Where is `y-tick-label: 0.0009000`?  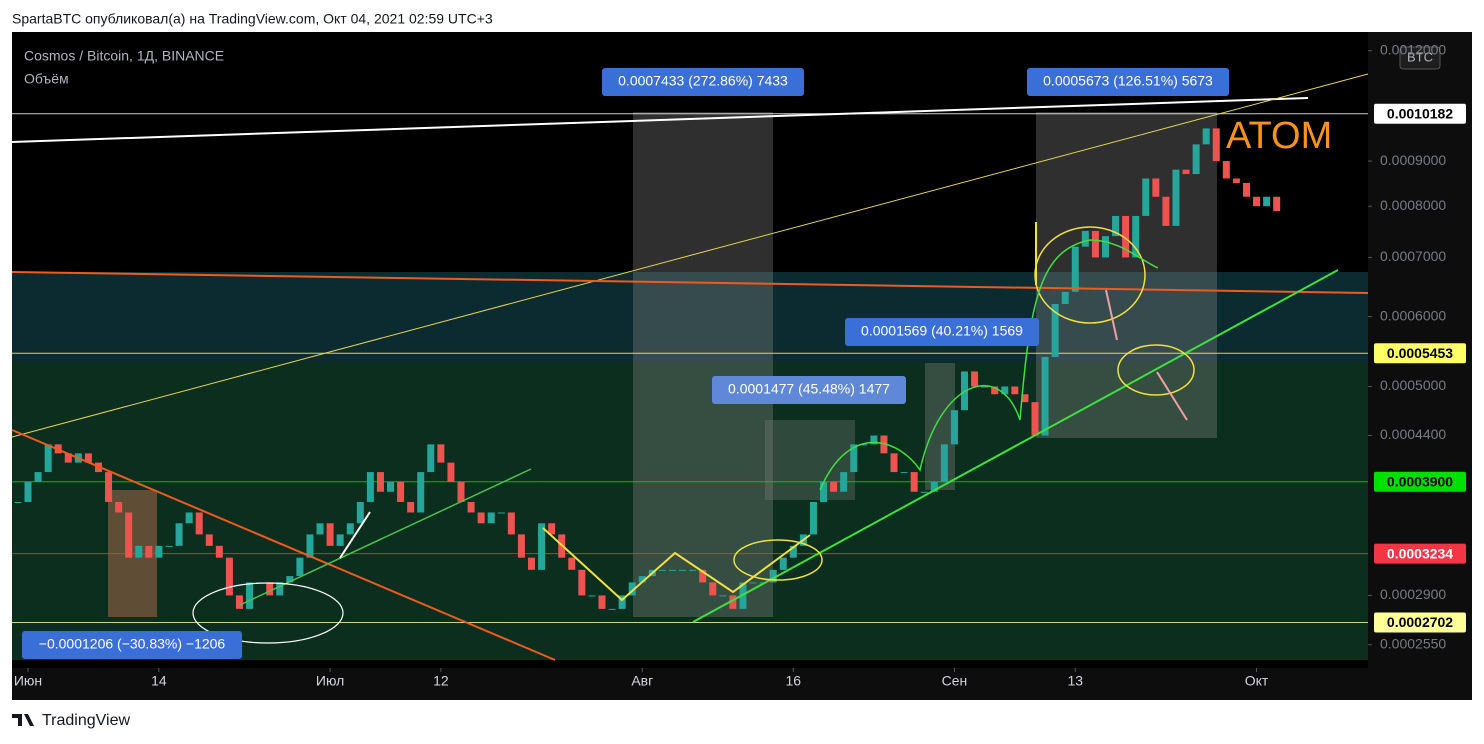
y-tick-label: 0.0009000 is located at coordinates (1413, 160).